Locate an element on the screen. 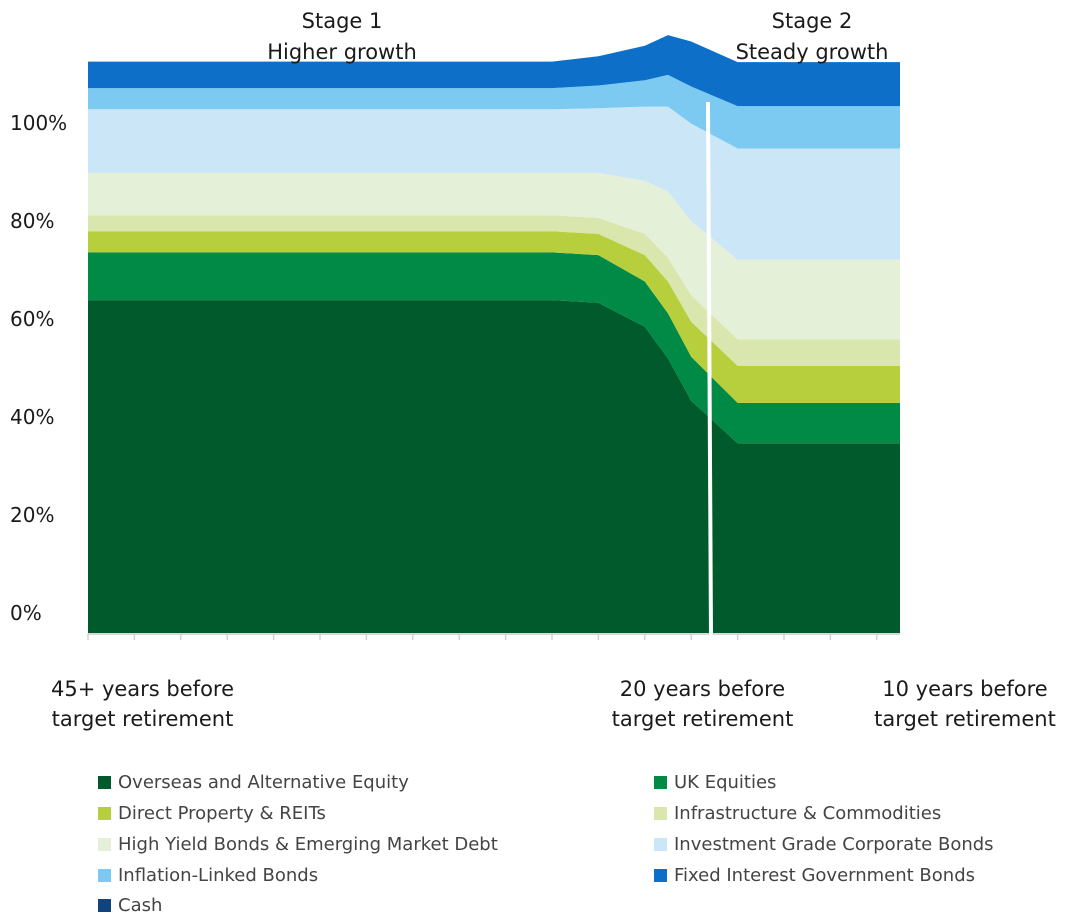  y-axis: 0% 20% 40% 60% 80% 100% is located at coordinates (38, 368).